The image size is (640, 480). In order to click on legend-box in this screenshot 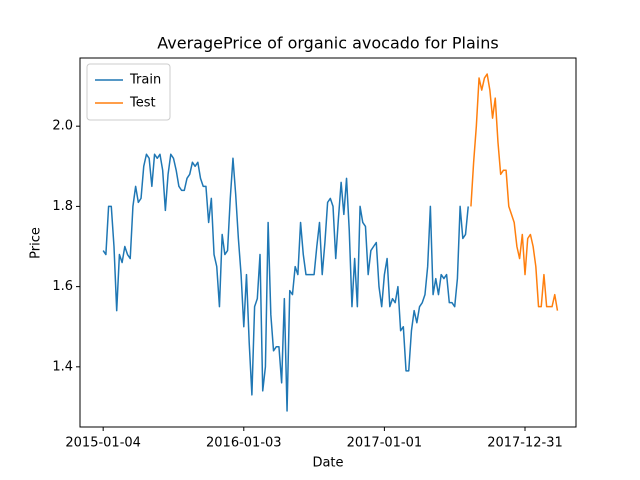, I will do `click(128, 92)`.